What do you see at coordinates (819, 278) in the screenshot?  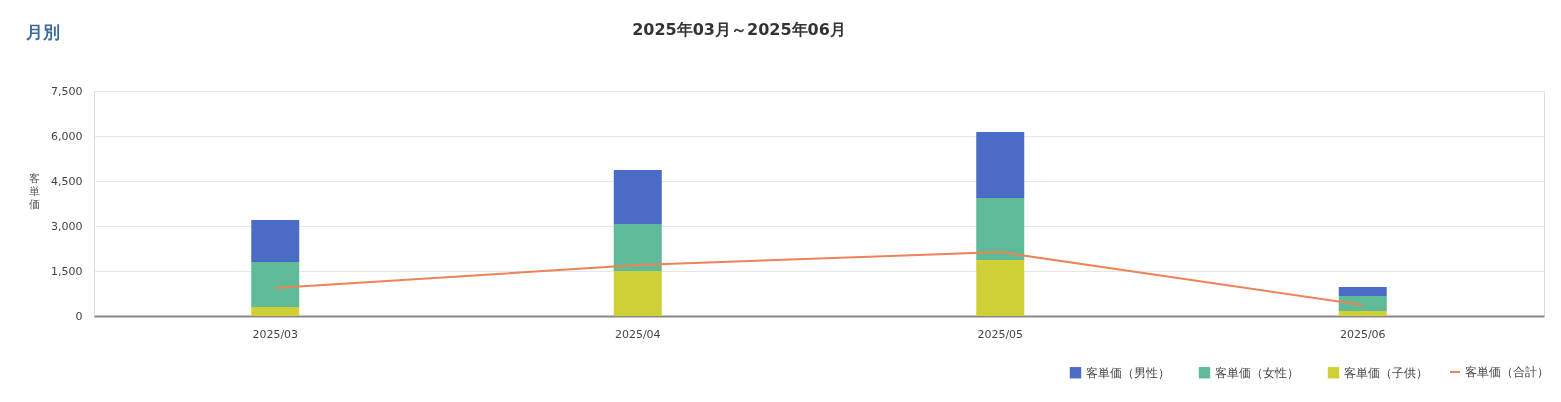 I see `line-series` at bounding box center [819, 278].